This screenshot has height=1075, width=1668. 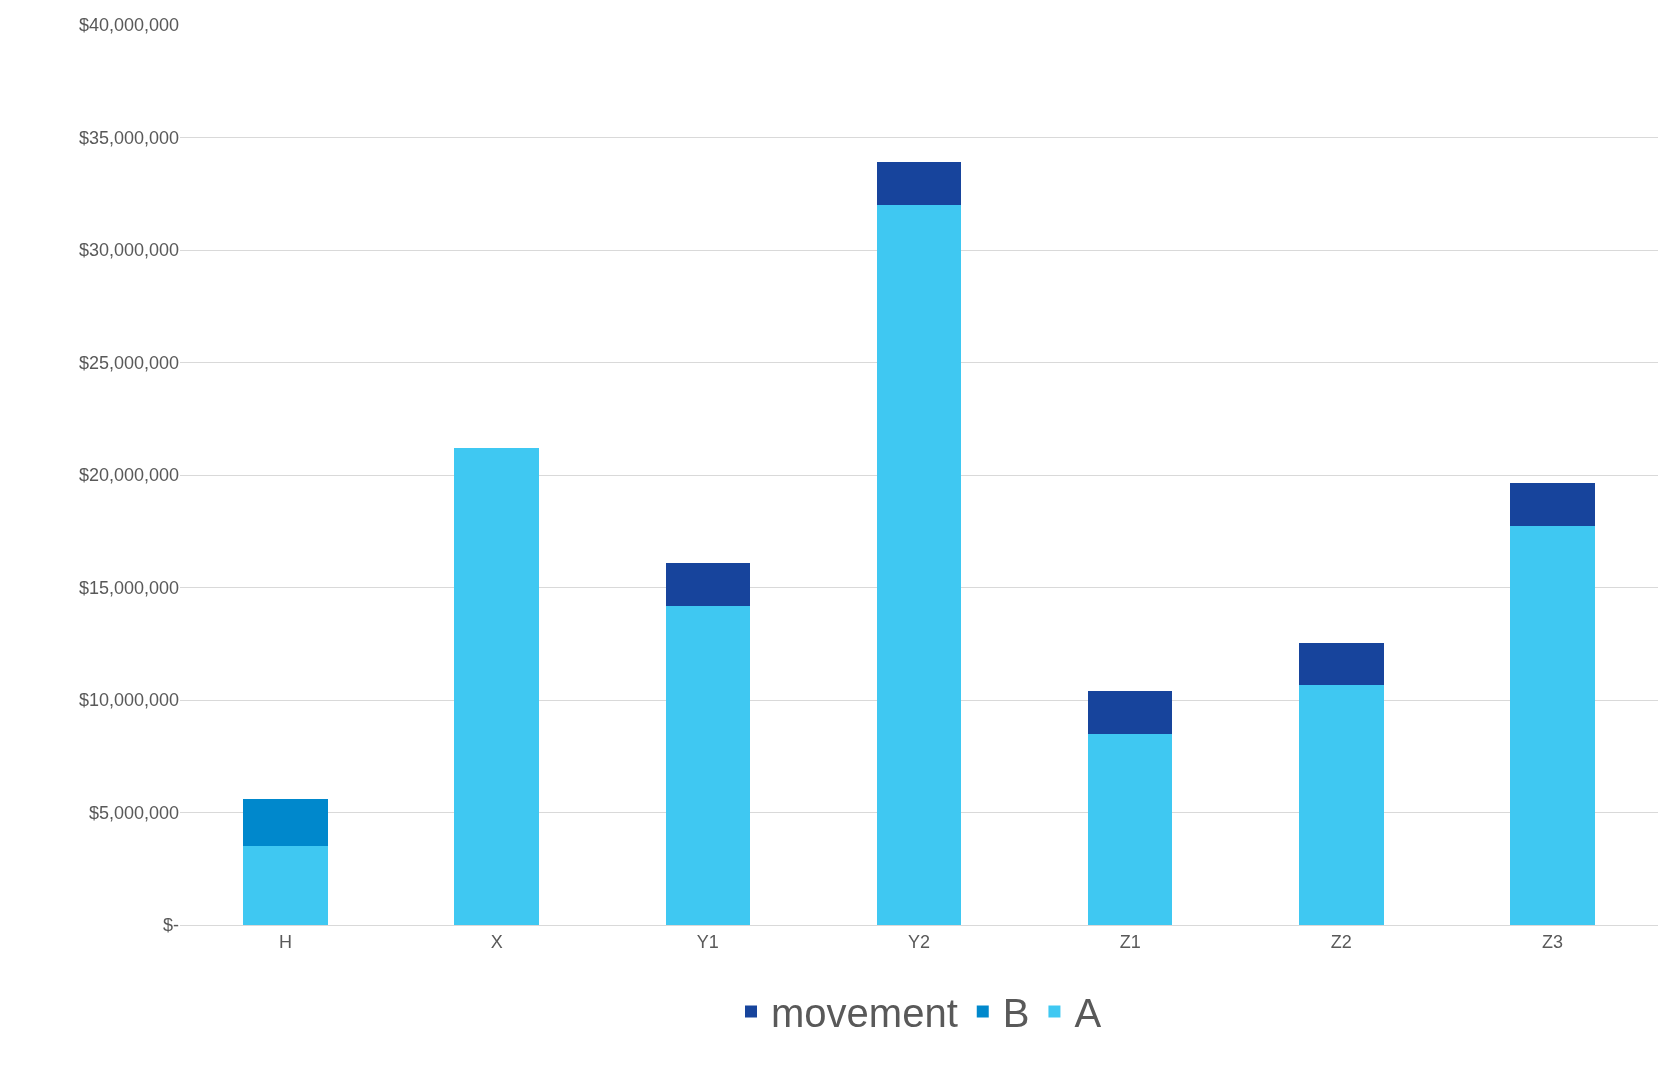 I want to click on x-tick-label: Z1, so click(x=1130, y=941).